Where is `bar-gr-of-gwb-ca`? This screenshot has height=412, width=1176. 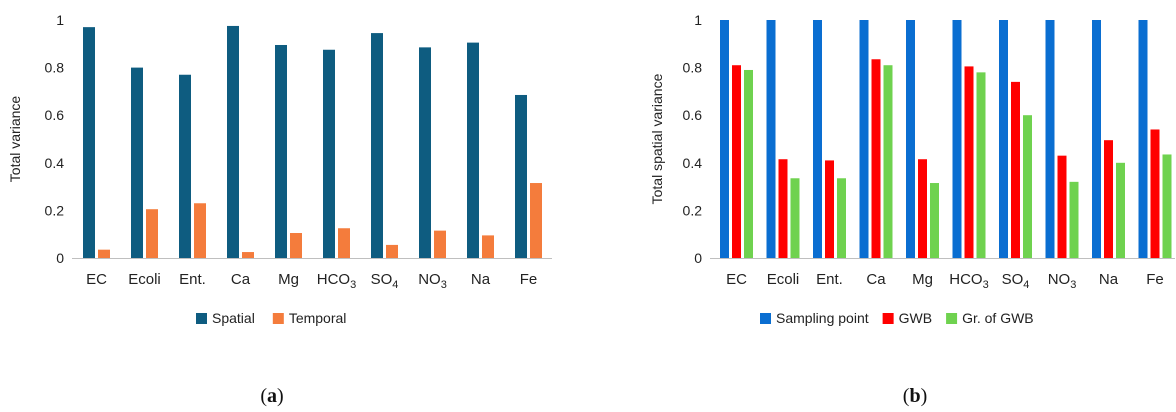
bar-gr-of-gwb-ca is located at coordinates (888, 161).